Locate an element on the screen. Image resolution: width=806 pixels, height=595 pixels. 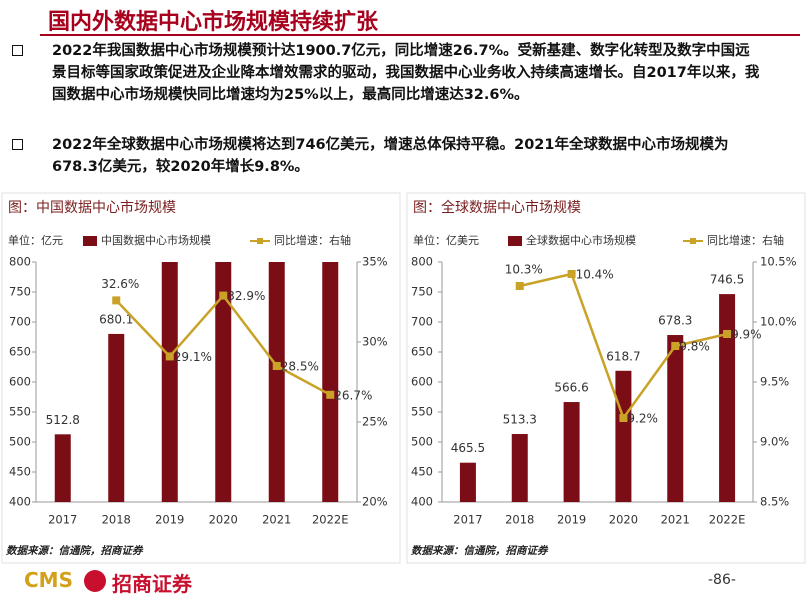
title-rule is located at coordinates (420, 35).